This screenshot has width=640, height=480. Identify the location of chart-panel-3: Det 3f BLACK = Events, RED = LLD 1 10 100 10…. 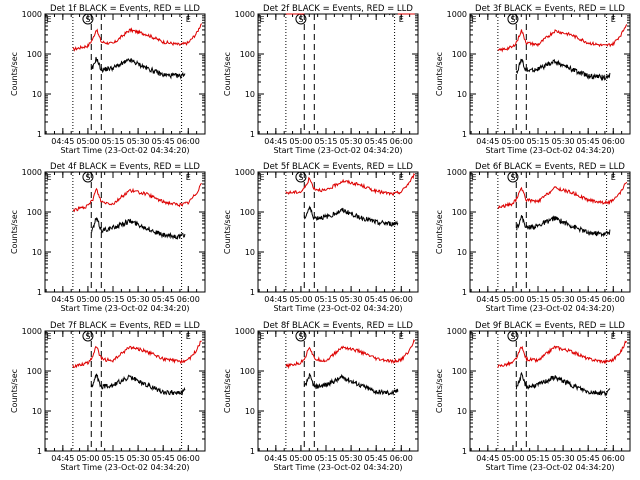
(533, 79).